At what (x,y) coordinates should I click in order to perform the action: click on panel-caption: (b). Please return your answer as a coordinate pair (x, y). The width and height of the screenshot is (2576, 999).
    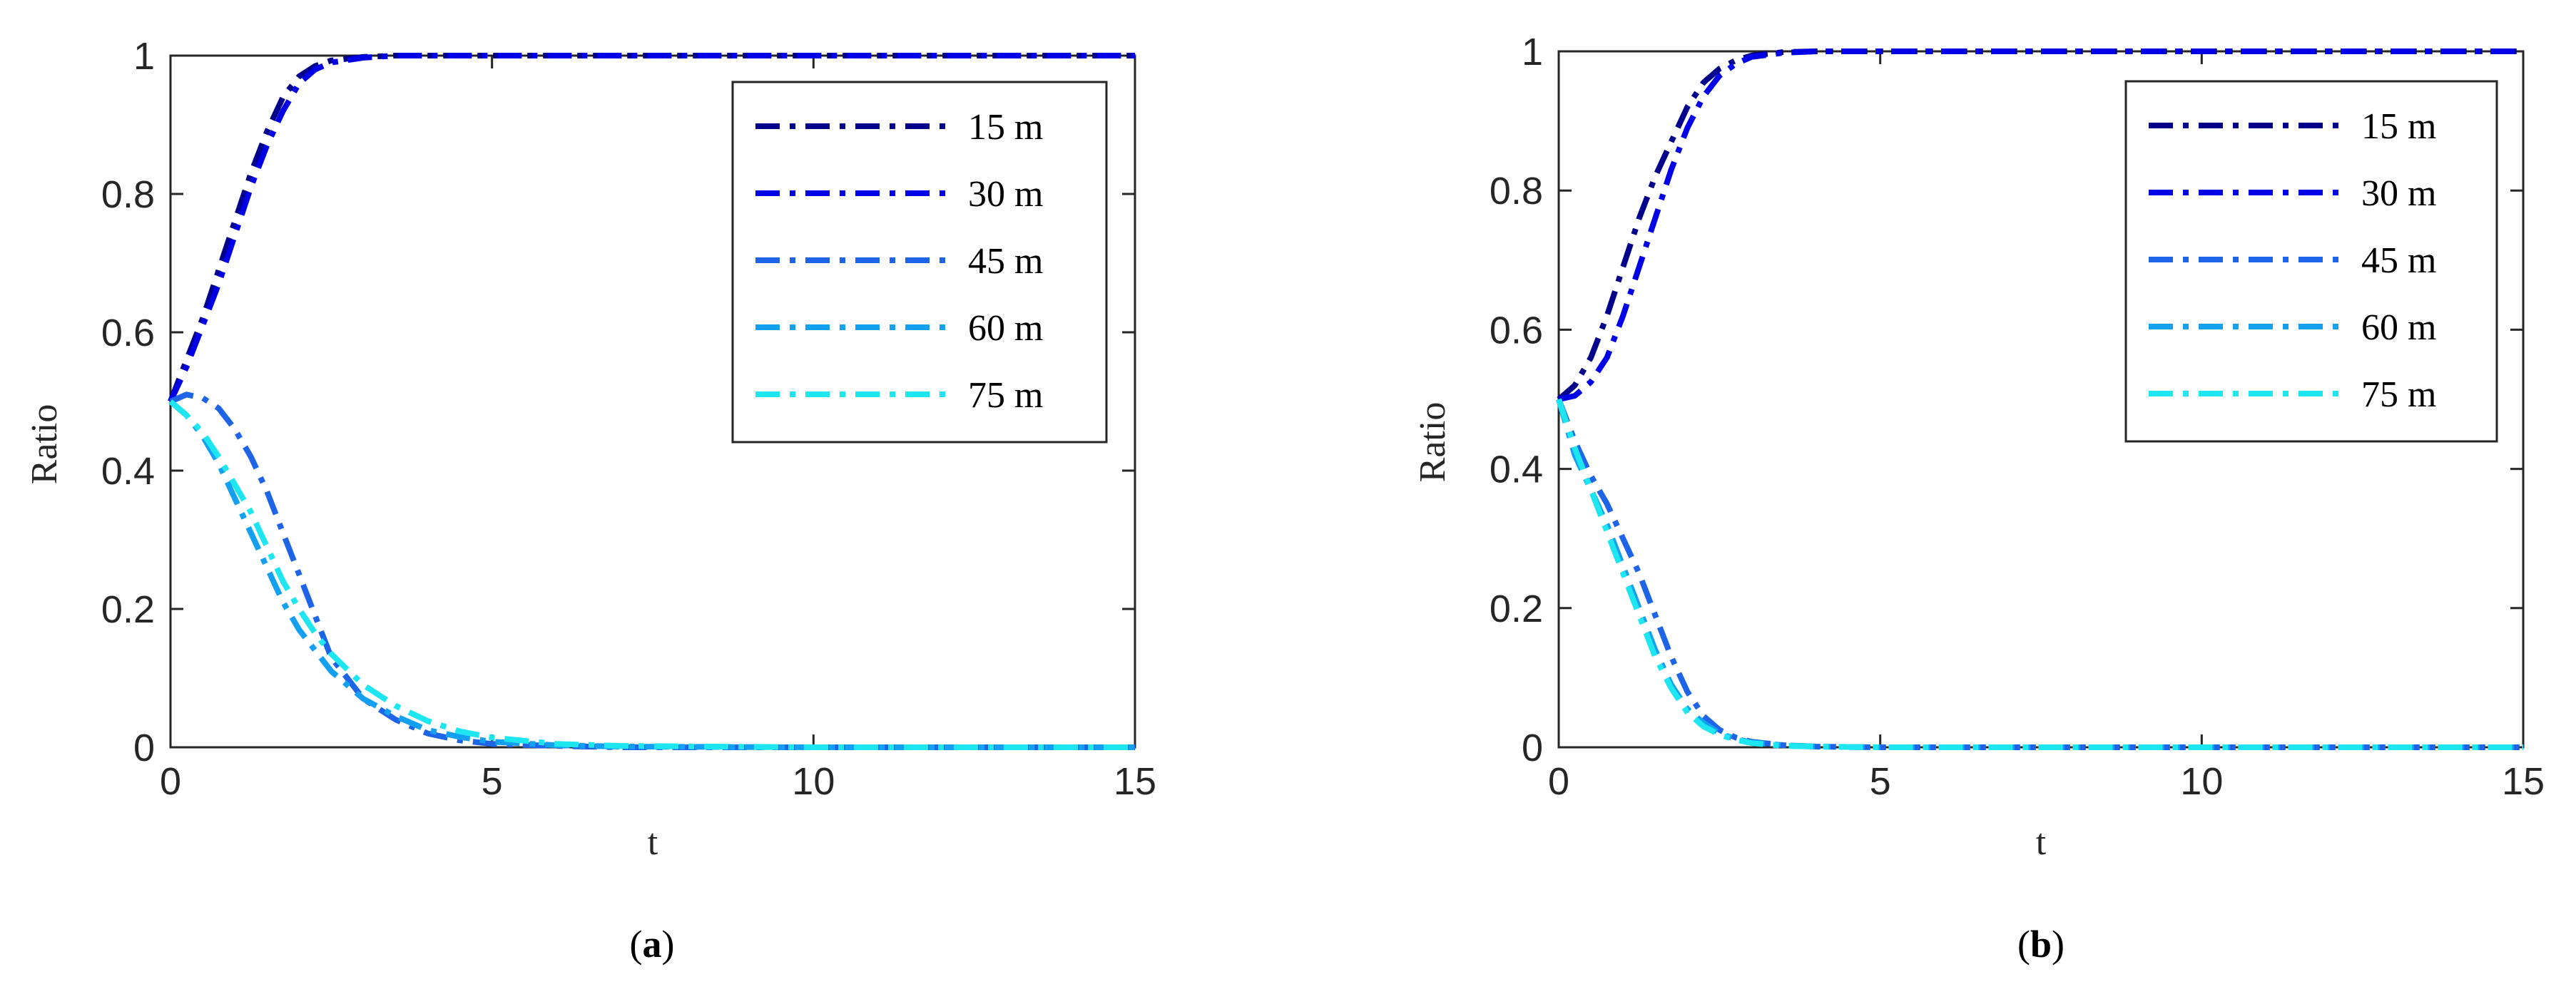
    Looking at the image, I should click on (2041, 944).